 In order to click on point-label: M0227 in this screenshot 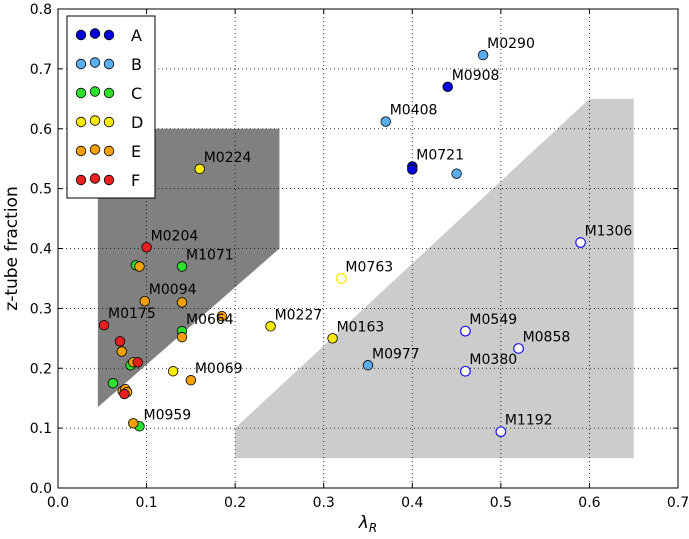, I will do `click(299, 315)`.